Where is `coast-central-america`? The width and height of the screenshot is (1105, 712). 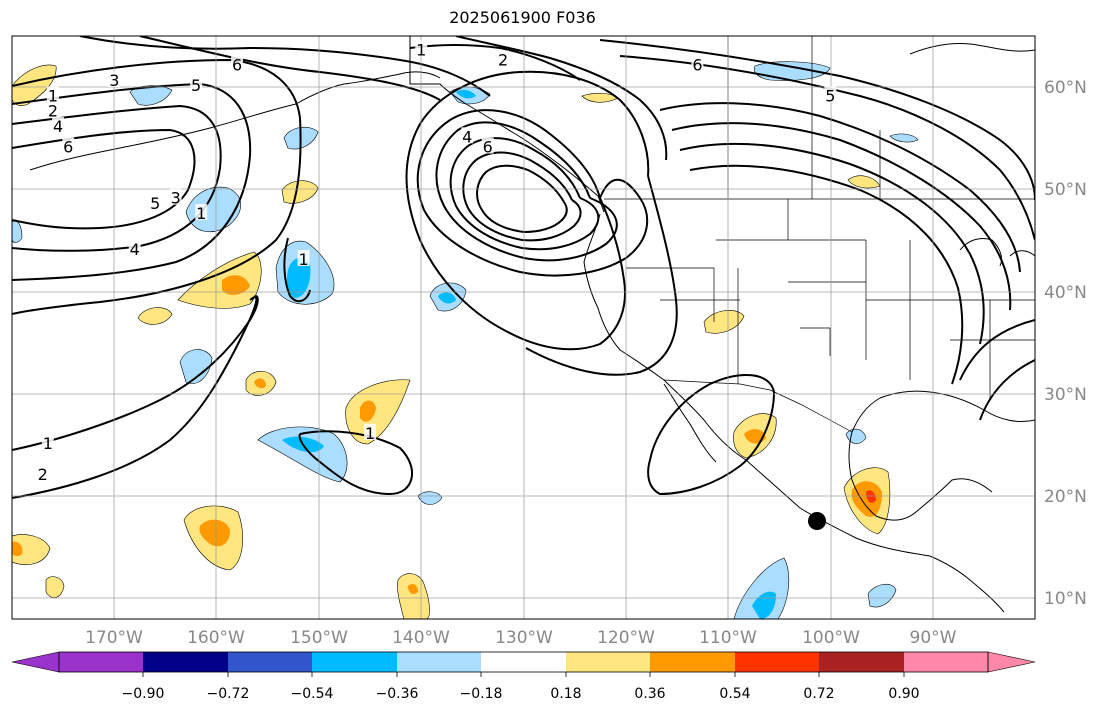 coast-central-america is located at coordinates (967, 584).